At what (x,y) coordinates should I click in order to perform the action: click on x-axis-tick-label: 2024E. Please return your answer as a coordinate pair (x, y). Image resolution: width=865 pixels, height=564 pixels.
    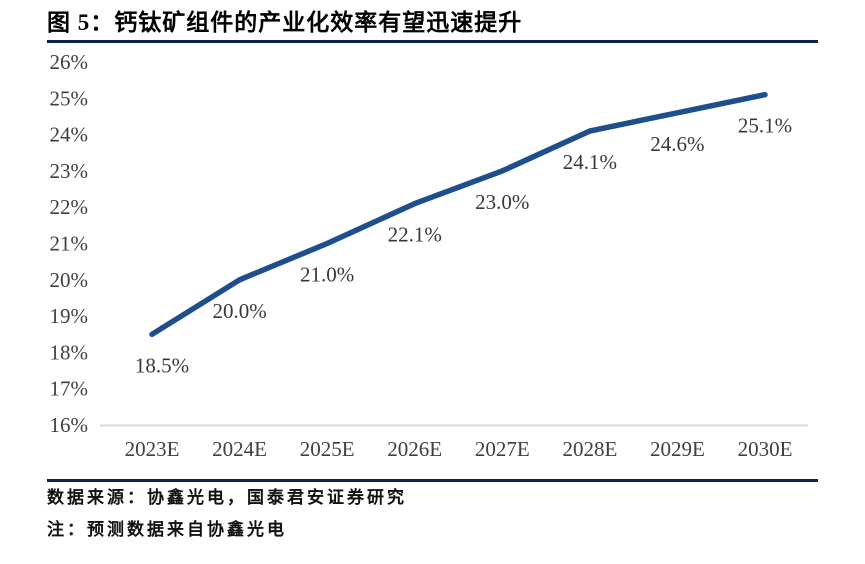
    Looking at the image, I should click on (239, 449).